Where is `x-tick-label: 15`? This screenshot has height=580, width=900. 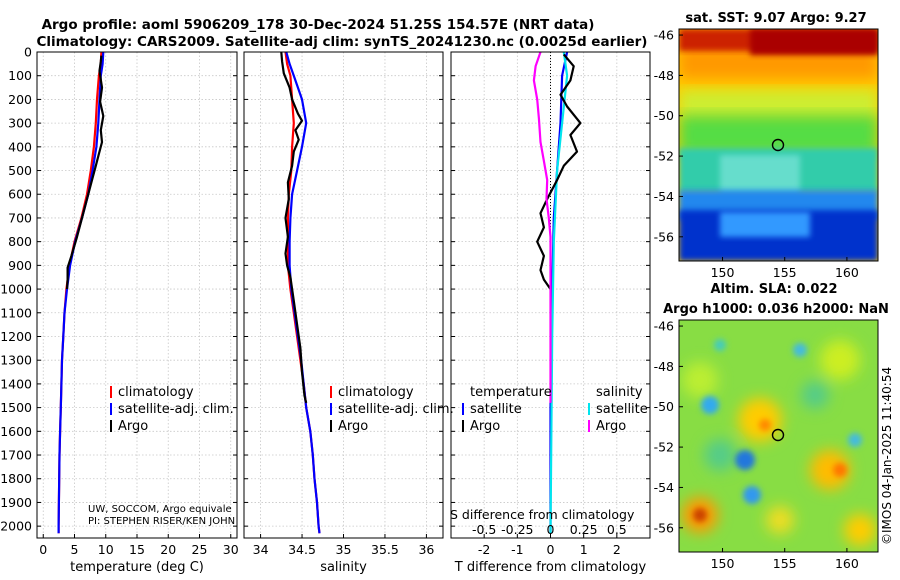
x-tick-label: 15 is located at coordinates (137, 549).